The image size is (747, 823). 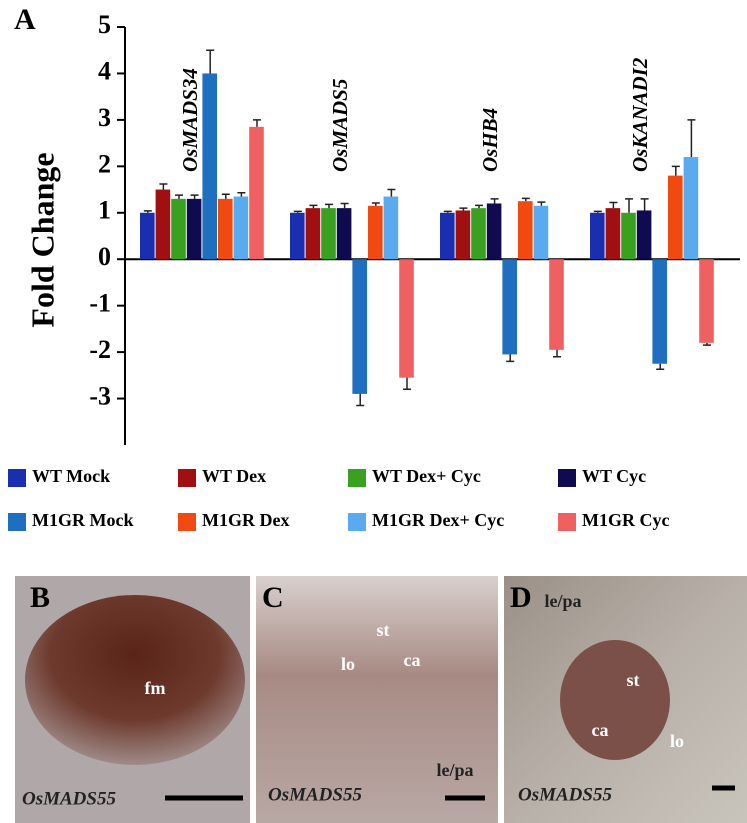 What do you see at coordinates (245, 520) in the screenshot?
I see `legend-label: M1GR Dex` at bounding box center [245, 520].